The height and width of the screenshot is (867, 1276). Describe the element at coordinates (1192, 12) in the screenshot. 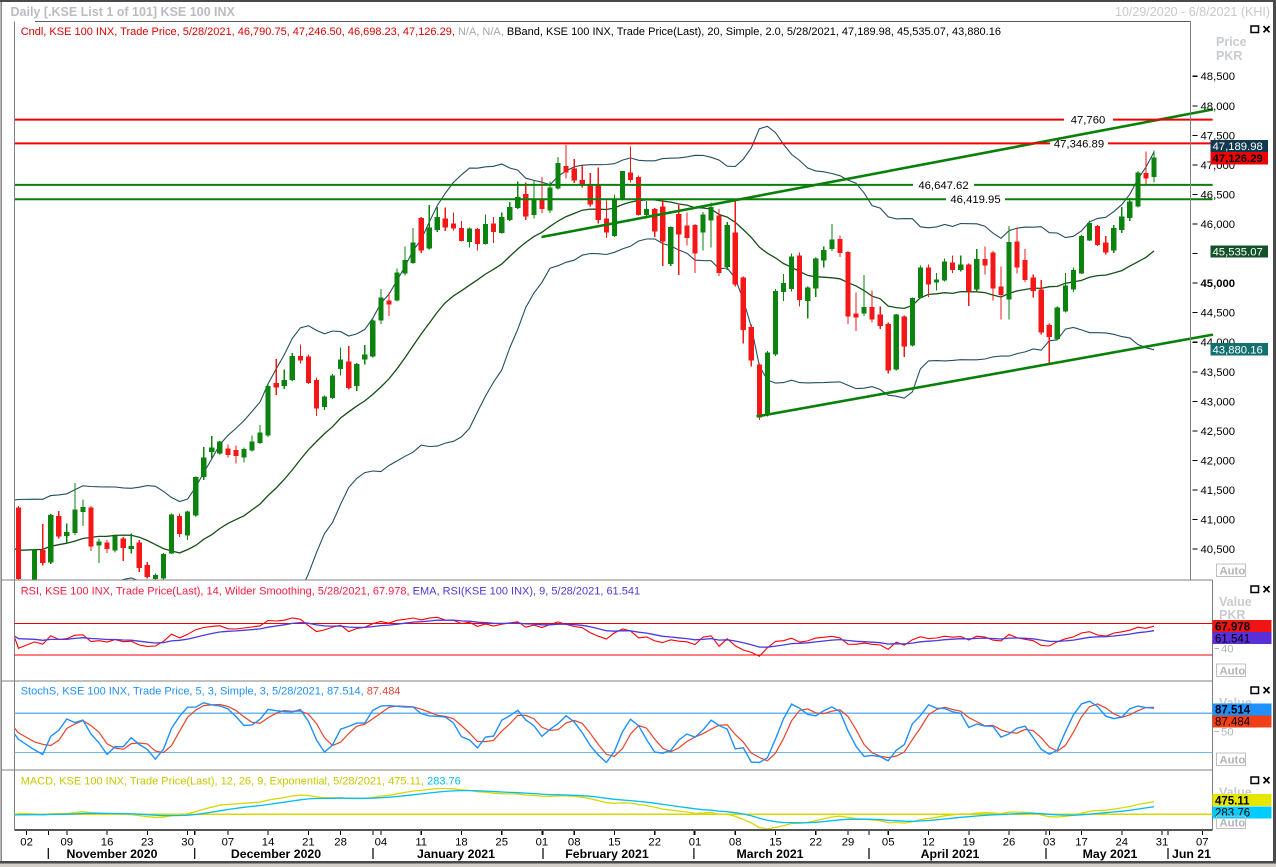

I see `svg-text: 10/29/2020 - 6/8/2021 (KHI)` at that location.